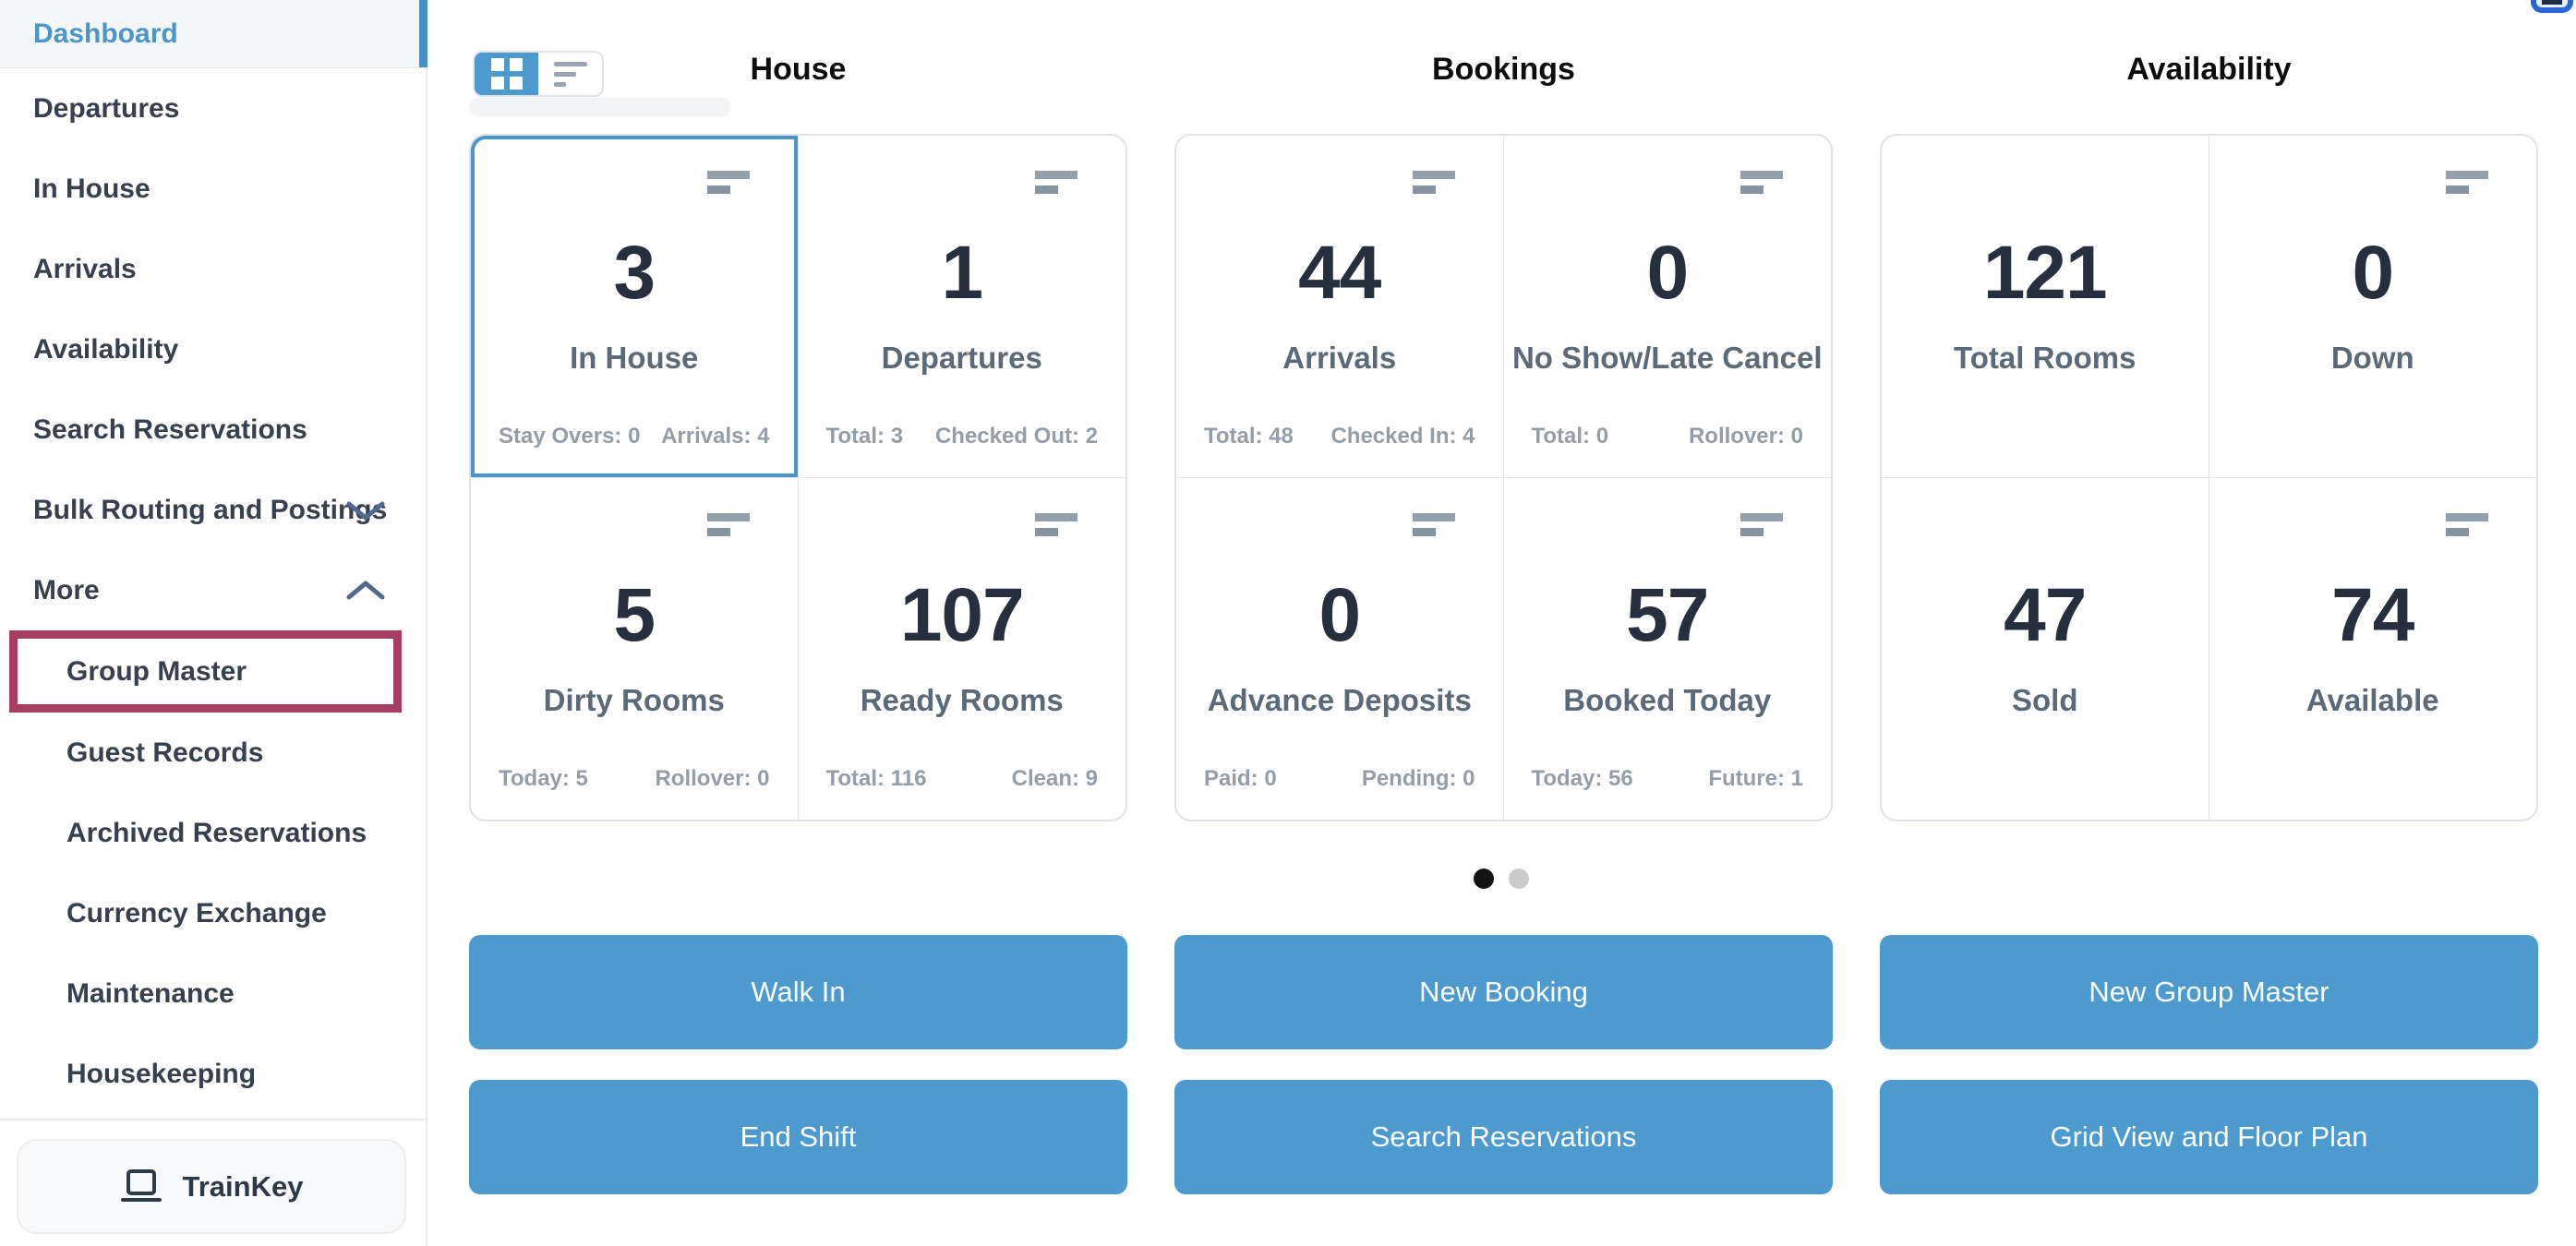 The image size is (2576, 1246). What do you see at coordinates (170, 429) in the screenshot?
I see `sidebar-item-label: Search Reservations` at bounding box center [170, 429].